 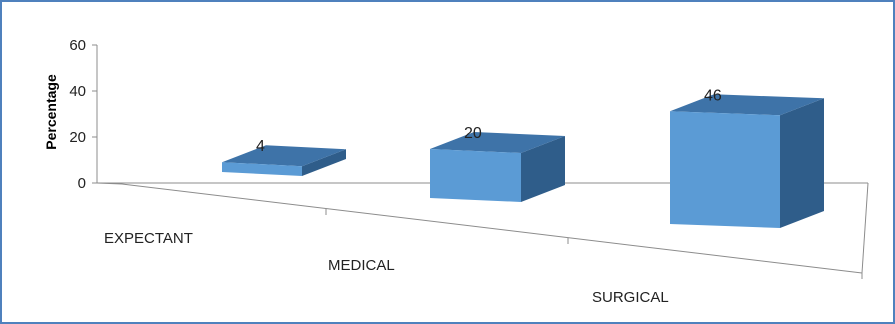 What do you see at coordinates (713, 95) in the screenshot?
I see `data-label: 46` at bounding box center [713, 95].